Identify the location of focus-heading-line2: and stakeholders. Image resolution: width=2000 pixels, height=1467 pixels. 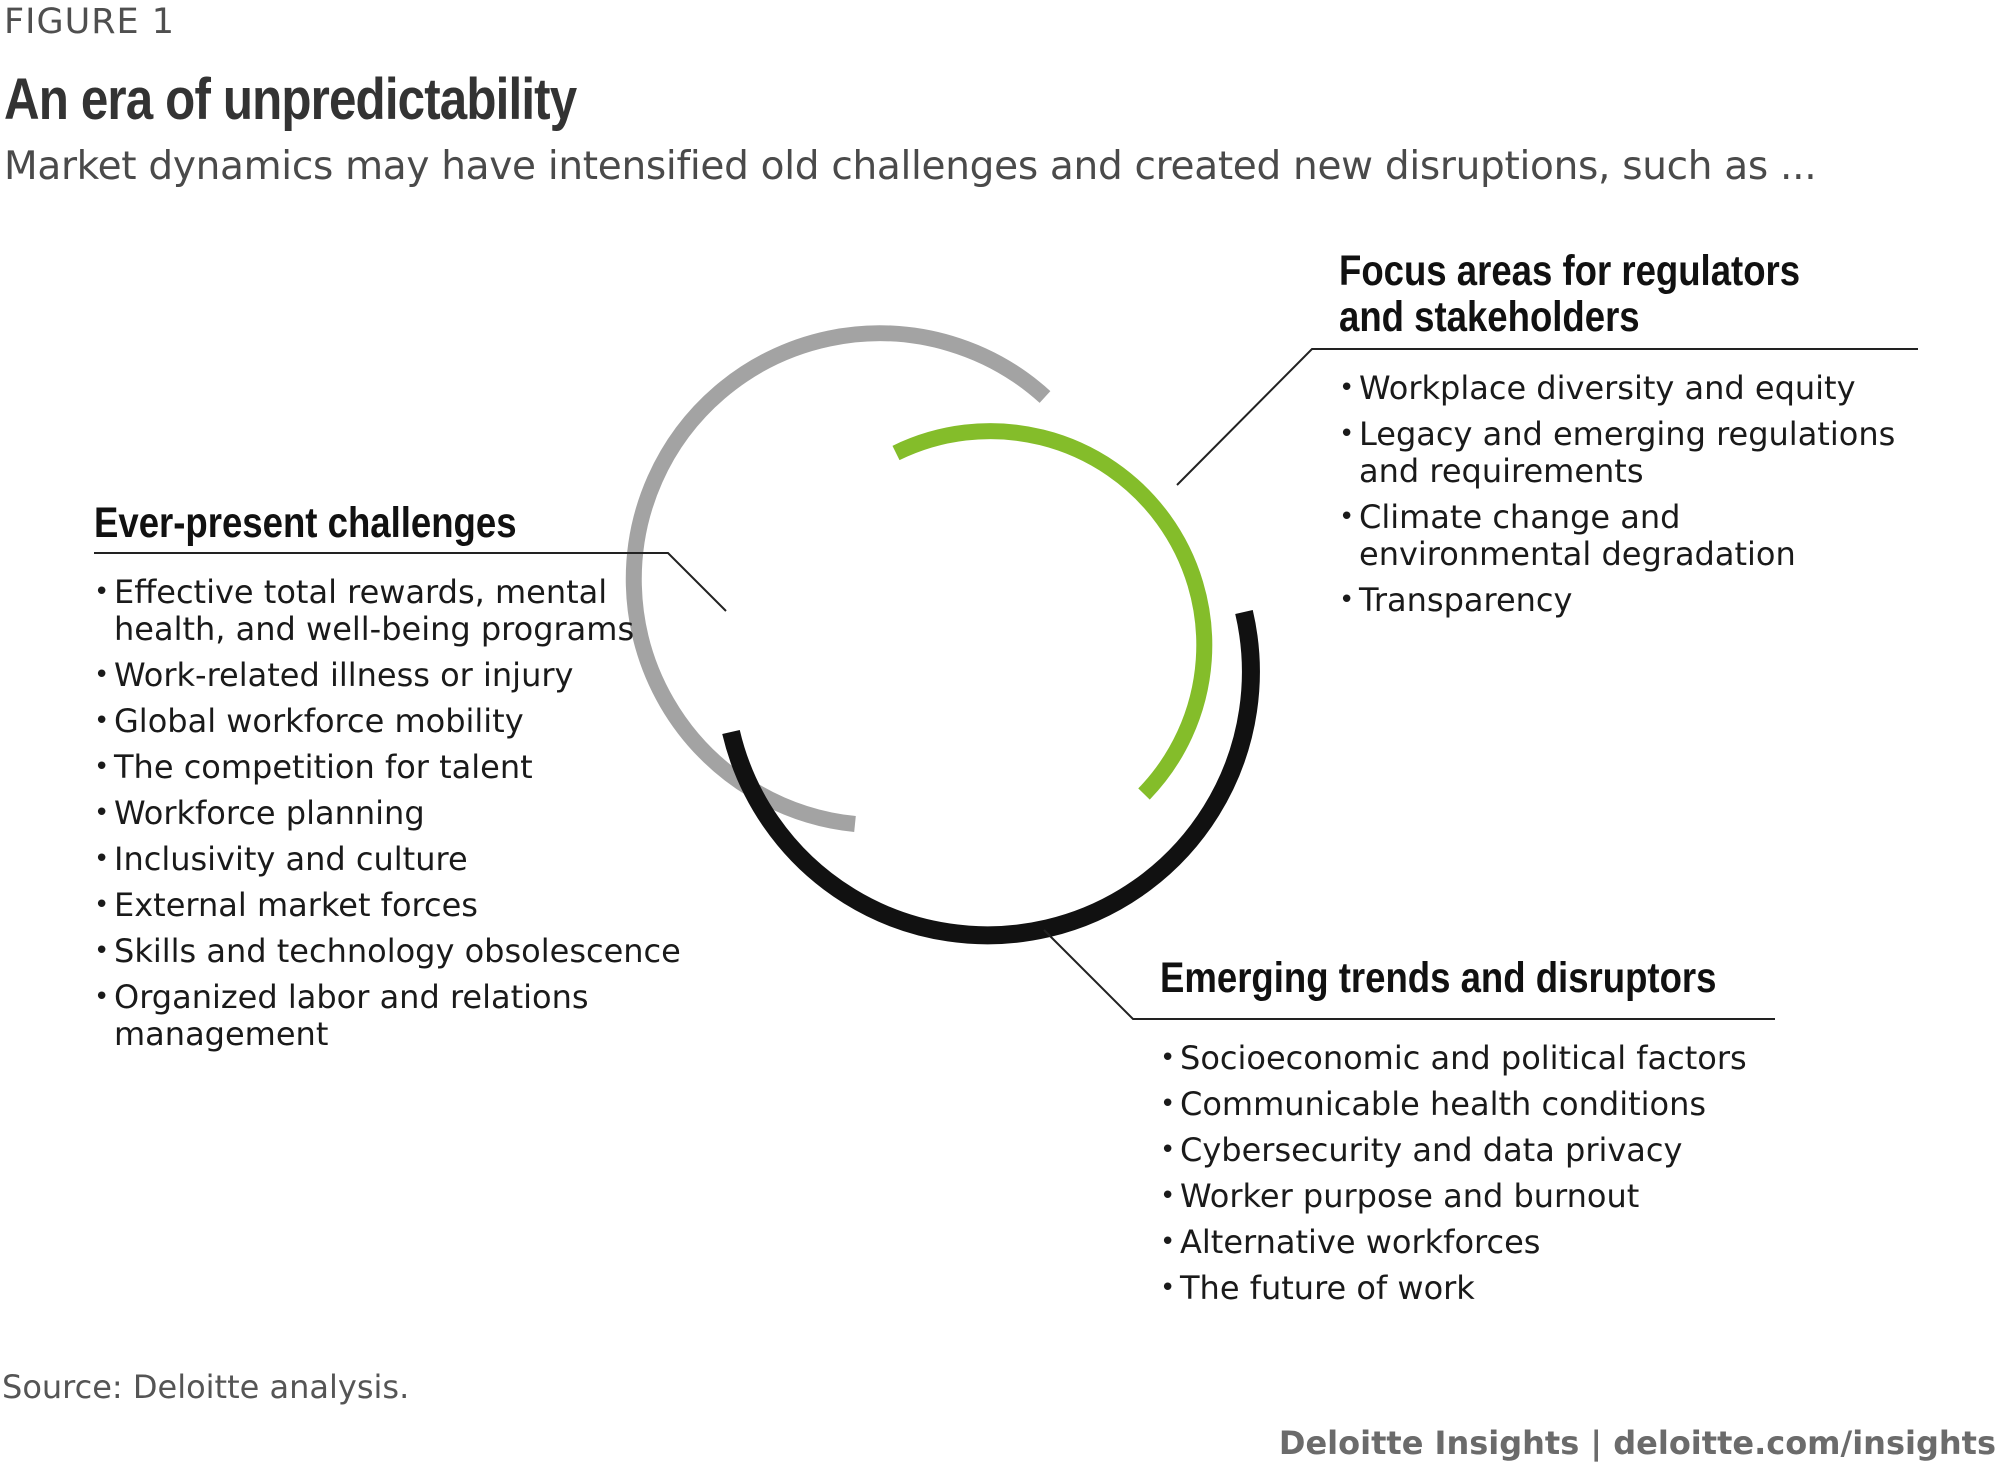
(1489, 317).